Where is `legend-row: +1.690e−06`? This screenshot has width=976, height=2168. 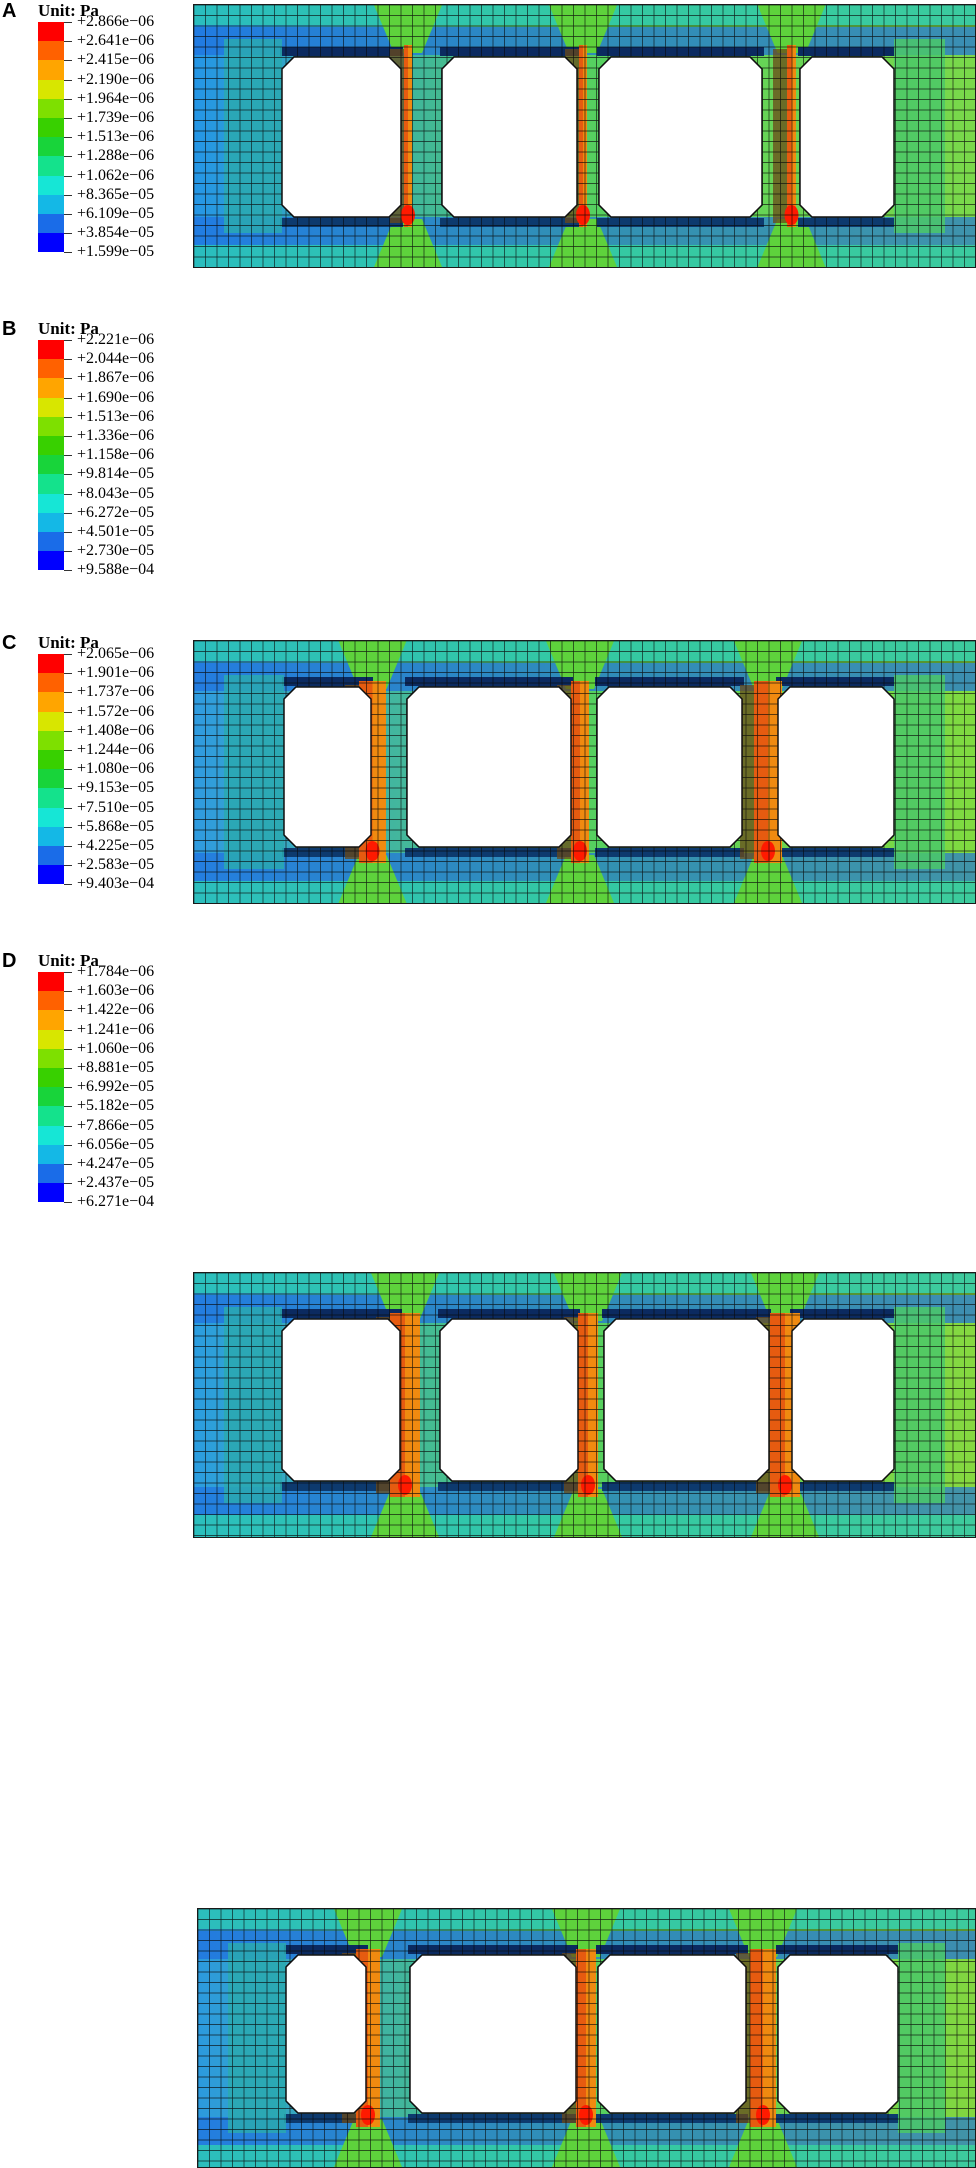 legend-row: +1.690e−06 is located at coordinates (168, 403).